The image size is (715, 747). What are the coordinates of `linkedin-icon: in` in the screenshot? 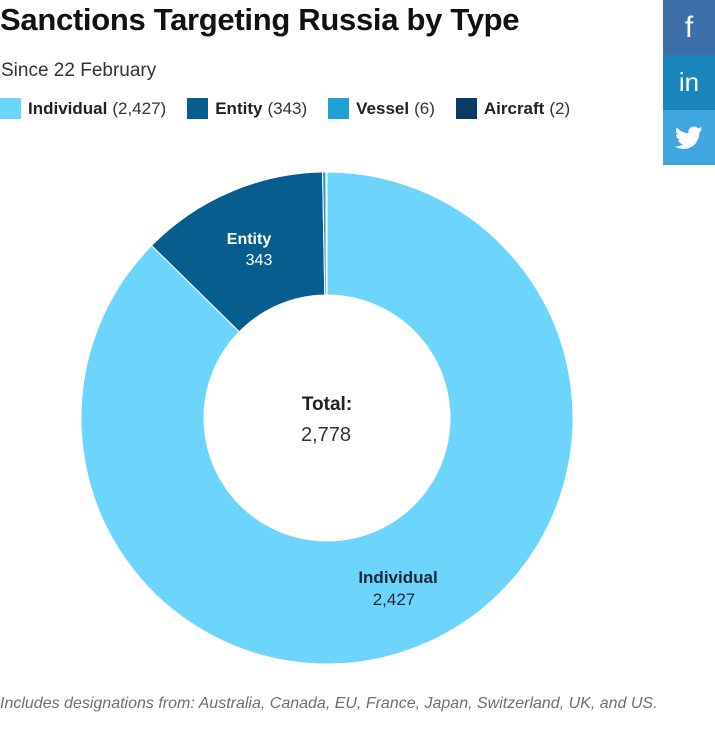 It's located at (689, 82).